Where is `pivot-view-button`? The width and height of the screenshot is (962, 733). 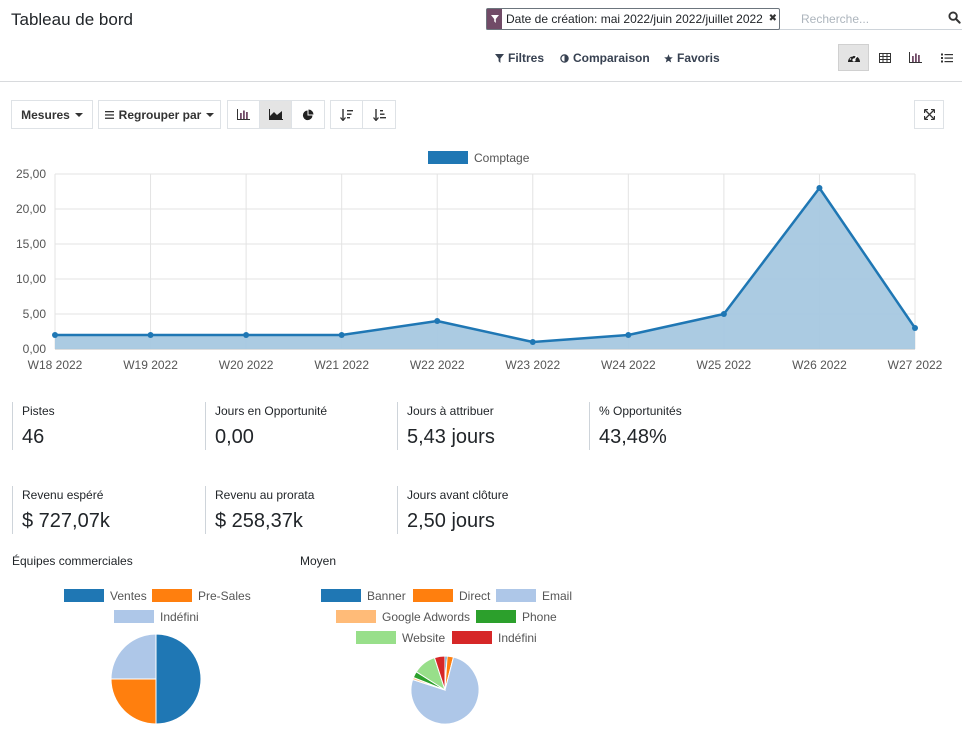
pivot-view-button is located at coordinates (884, 57).